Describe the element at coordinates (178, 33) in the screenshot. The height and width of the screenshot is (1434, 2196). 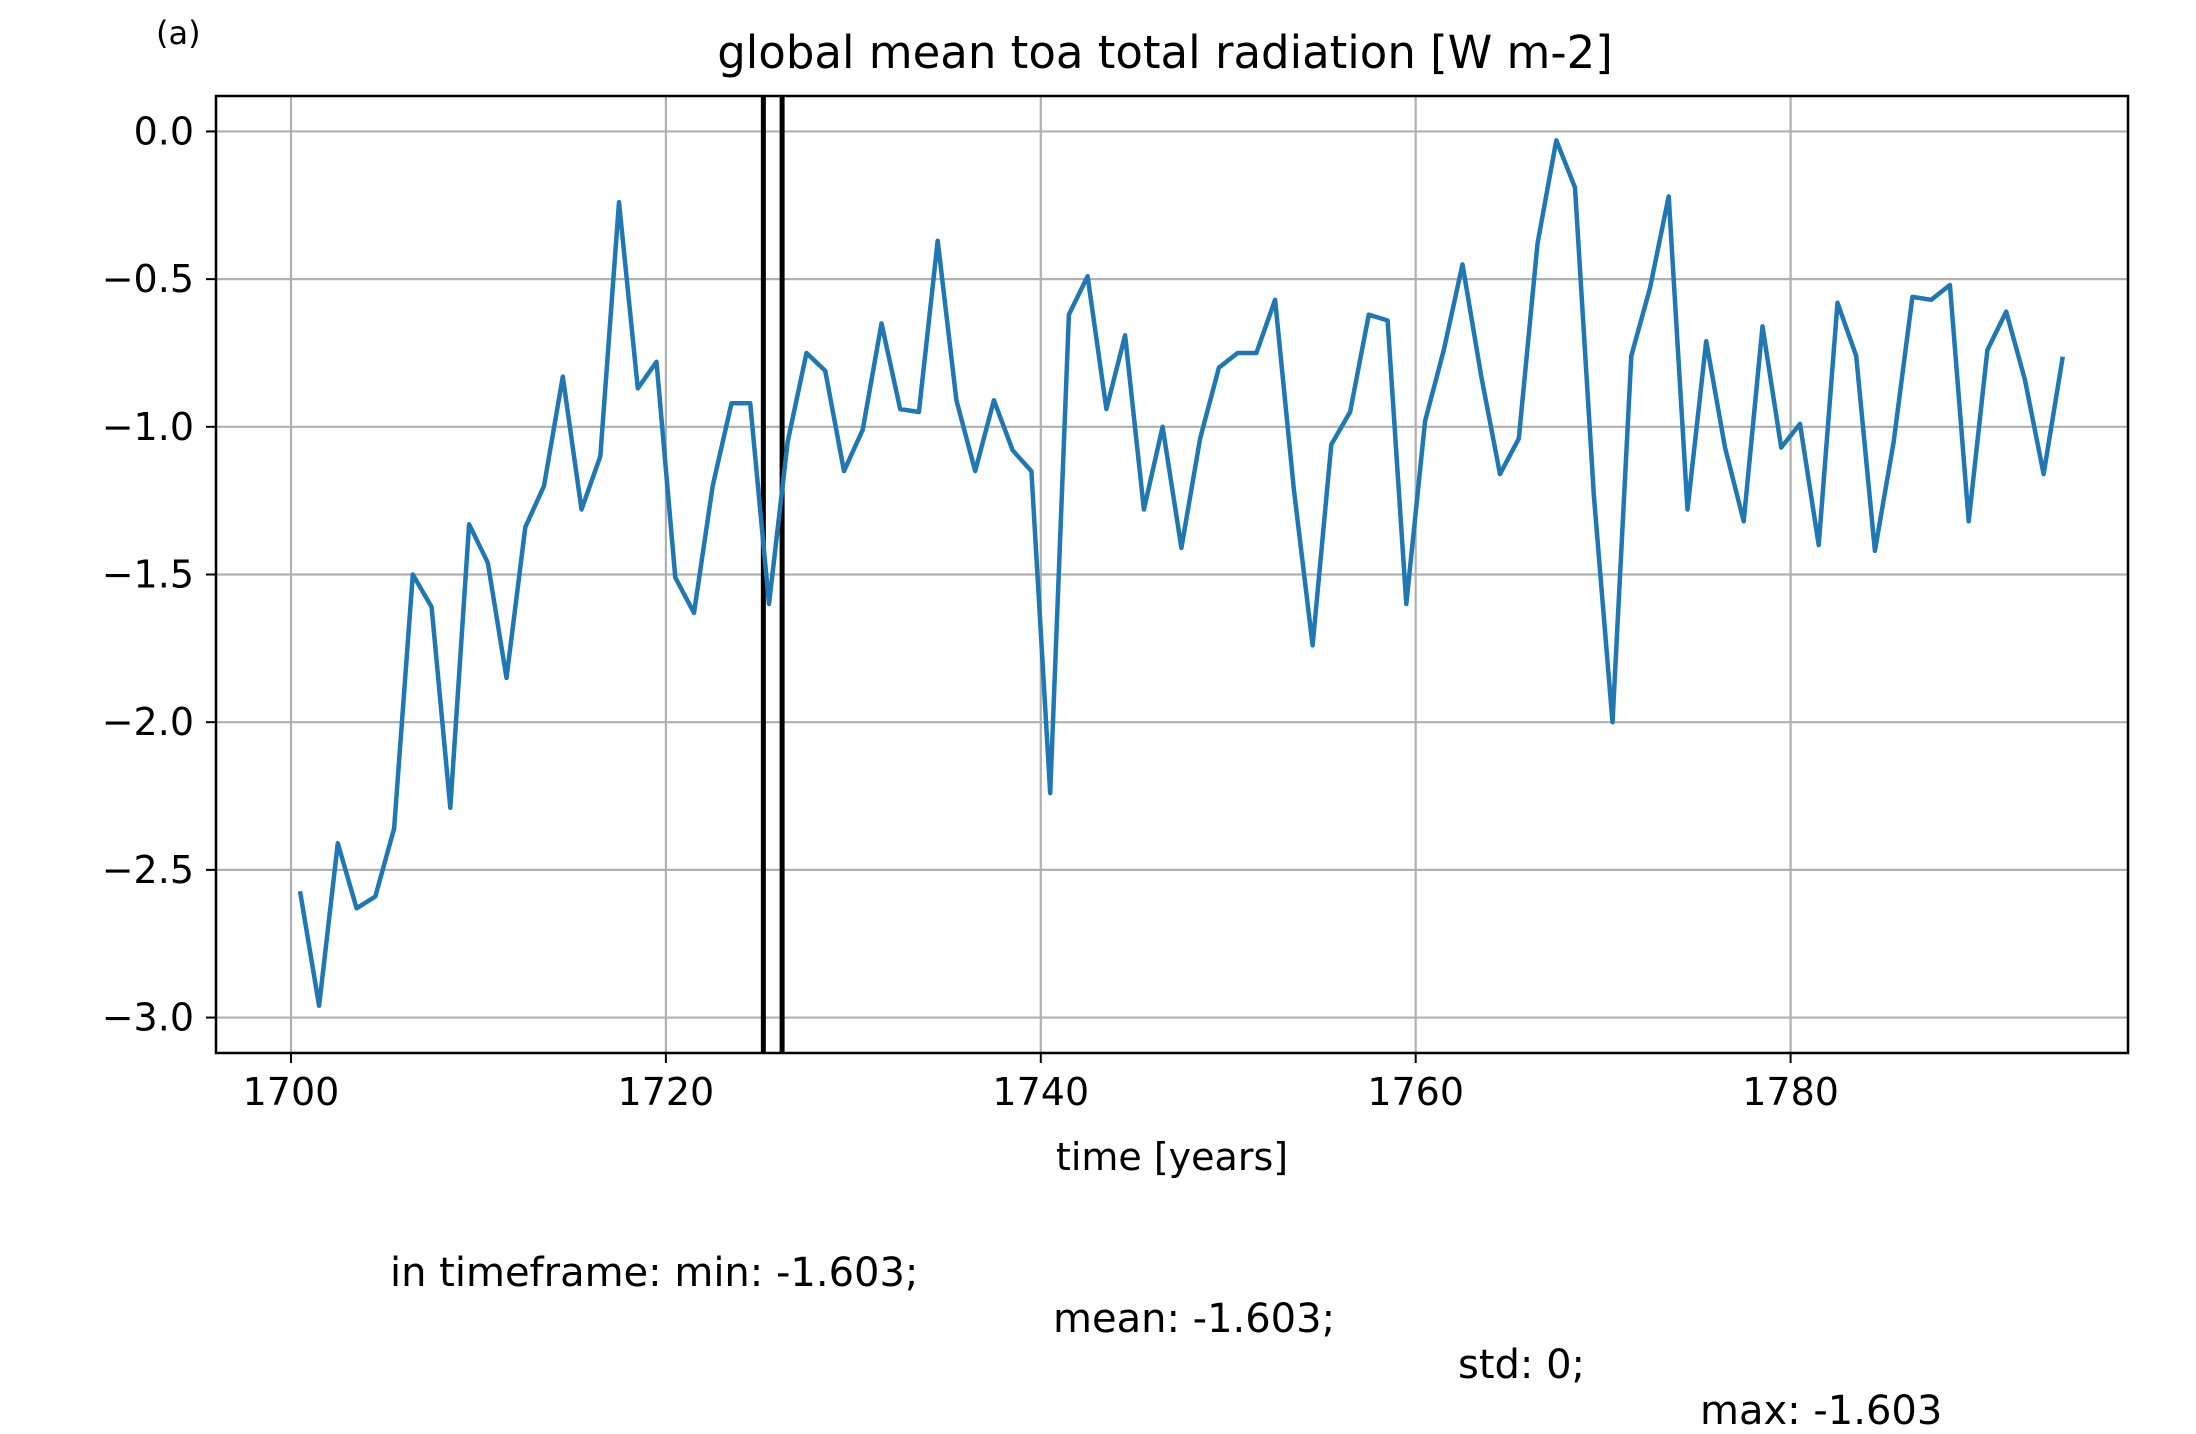
I see `panel-label: (a)` at that location.